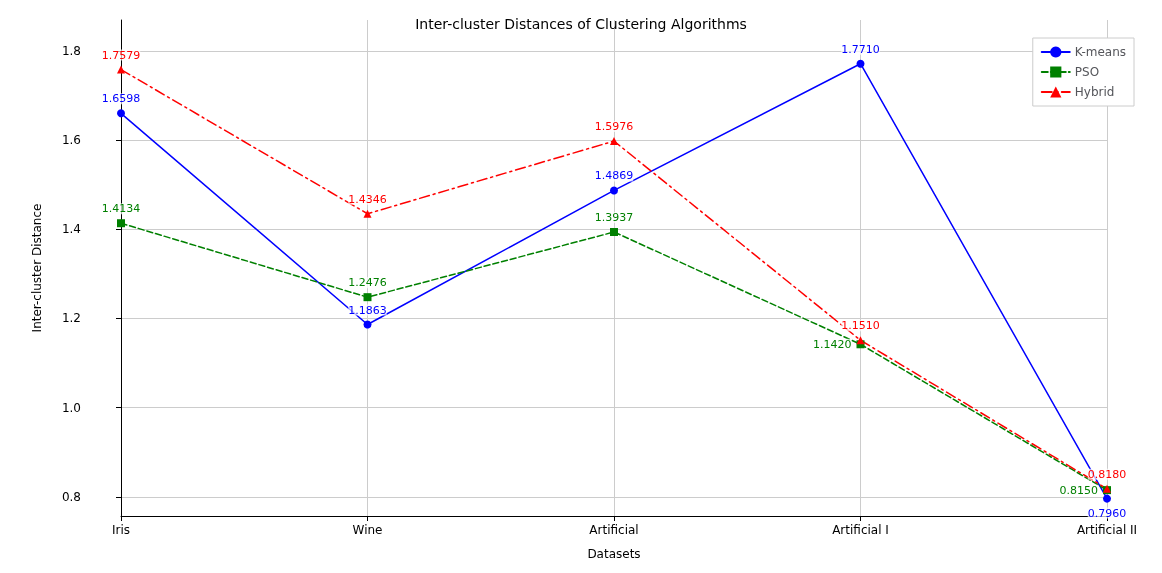  Describe the element at coordinates (1107, 474) in the screenshot. I see `data-label: 0.8180` at that location.